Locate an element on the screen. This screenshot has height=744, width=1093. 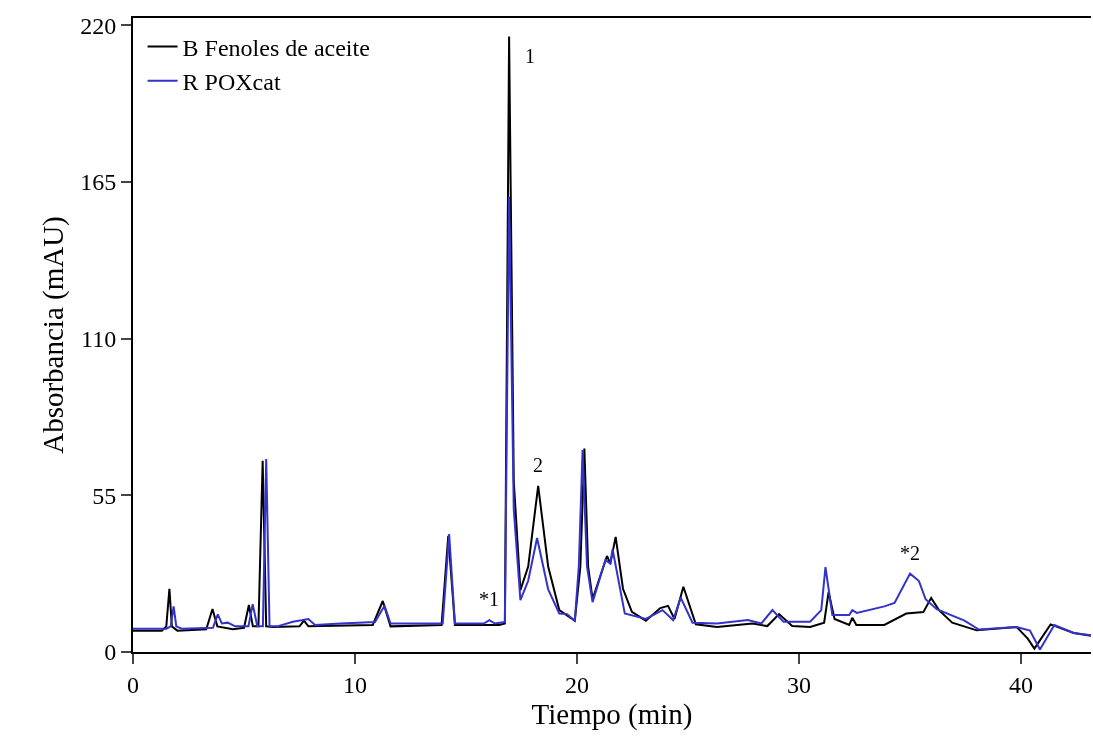
annotation: *1 is located at coordinates (489, 599).